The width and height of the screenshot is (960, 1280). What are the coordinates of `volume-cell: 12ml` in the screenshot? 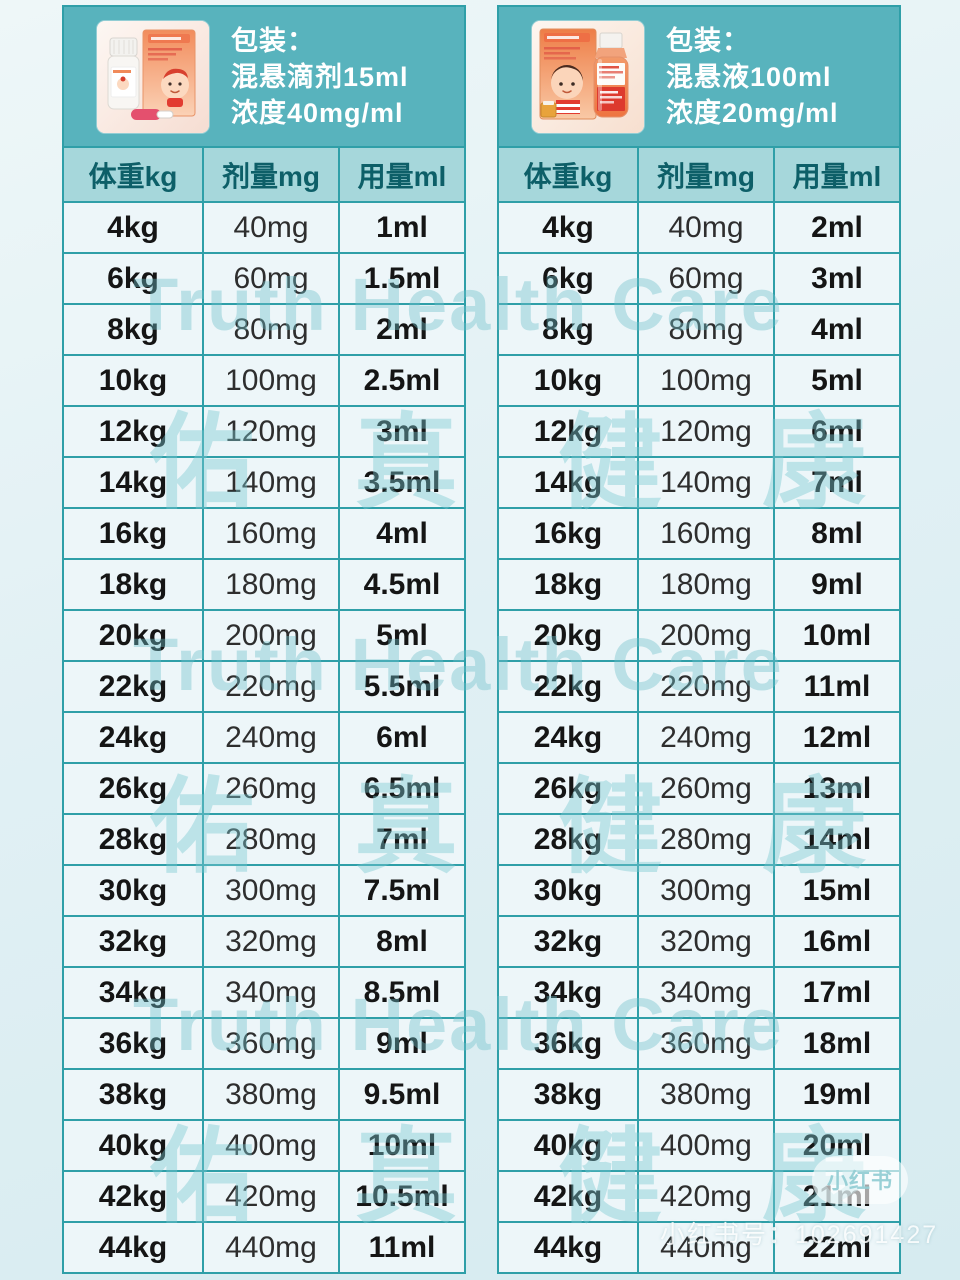 It's located at (837, 737).